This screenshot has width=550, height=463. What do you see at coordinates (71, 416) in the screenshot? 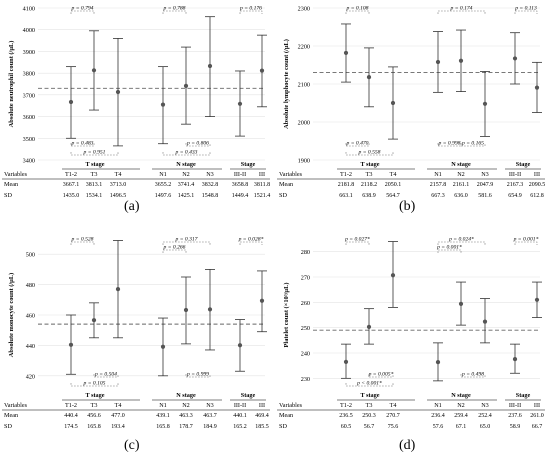
I see `table-cell: 440.4` at bounding box center [71, 416].